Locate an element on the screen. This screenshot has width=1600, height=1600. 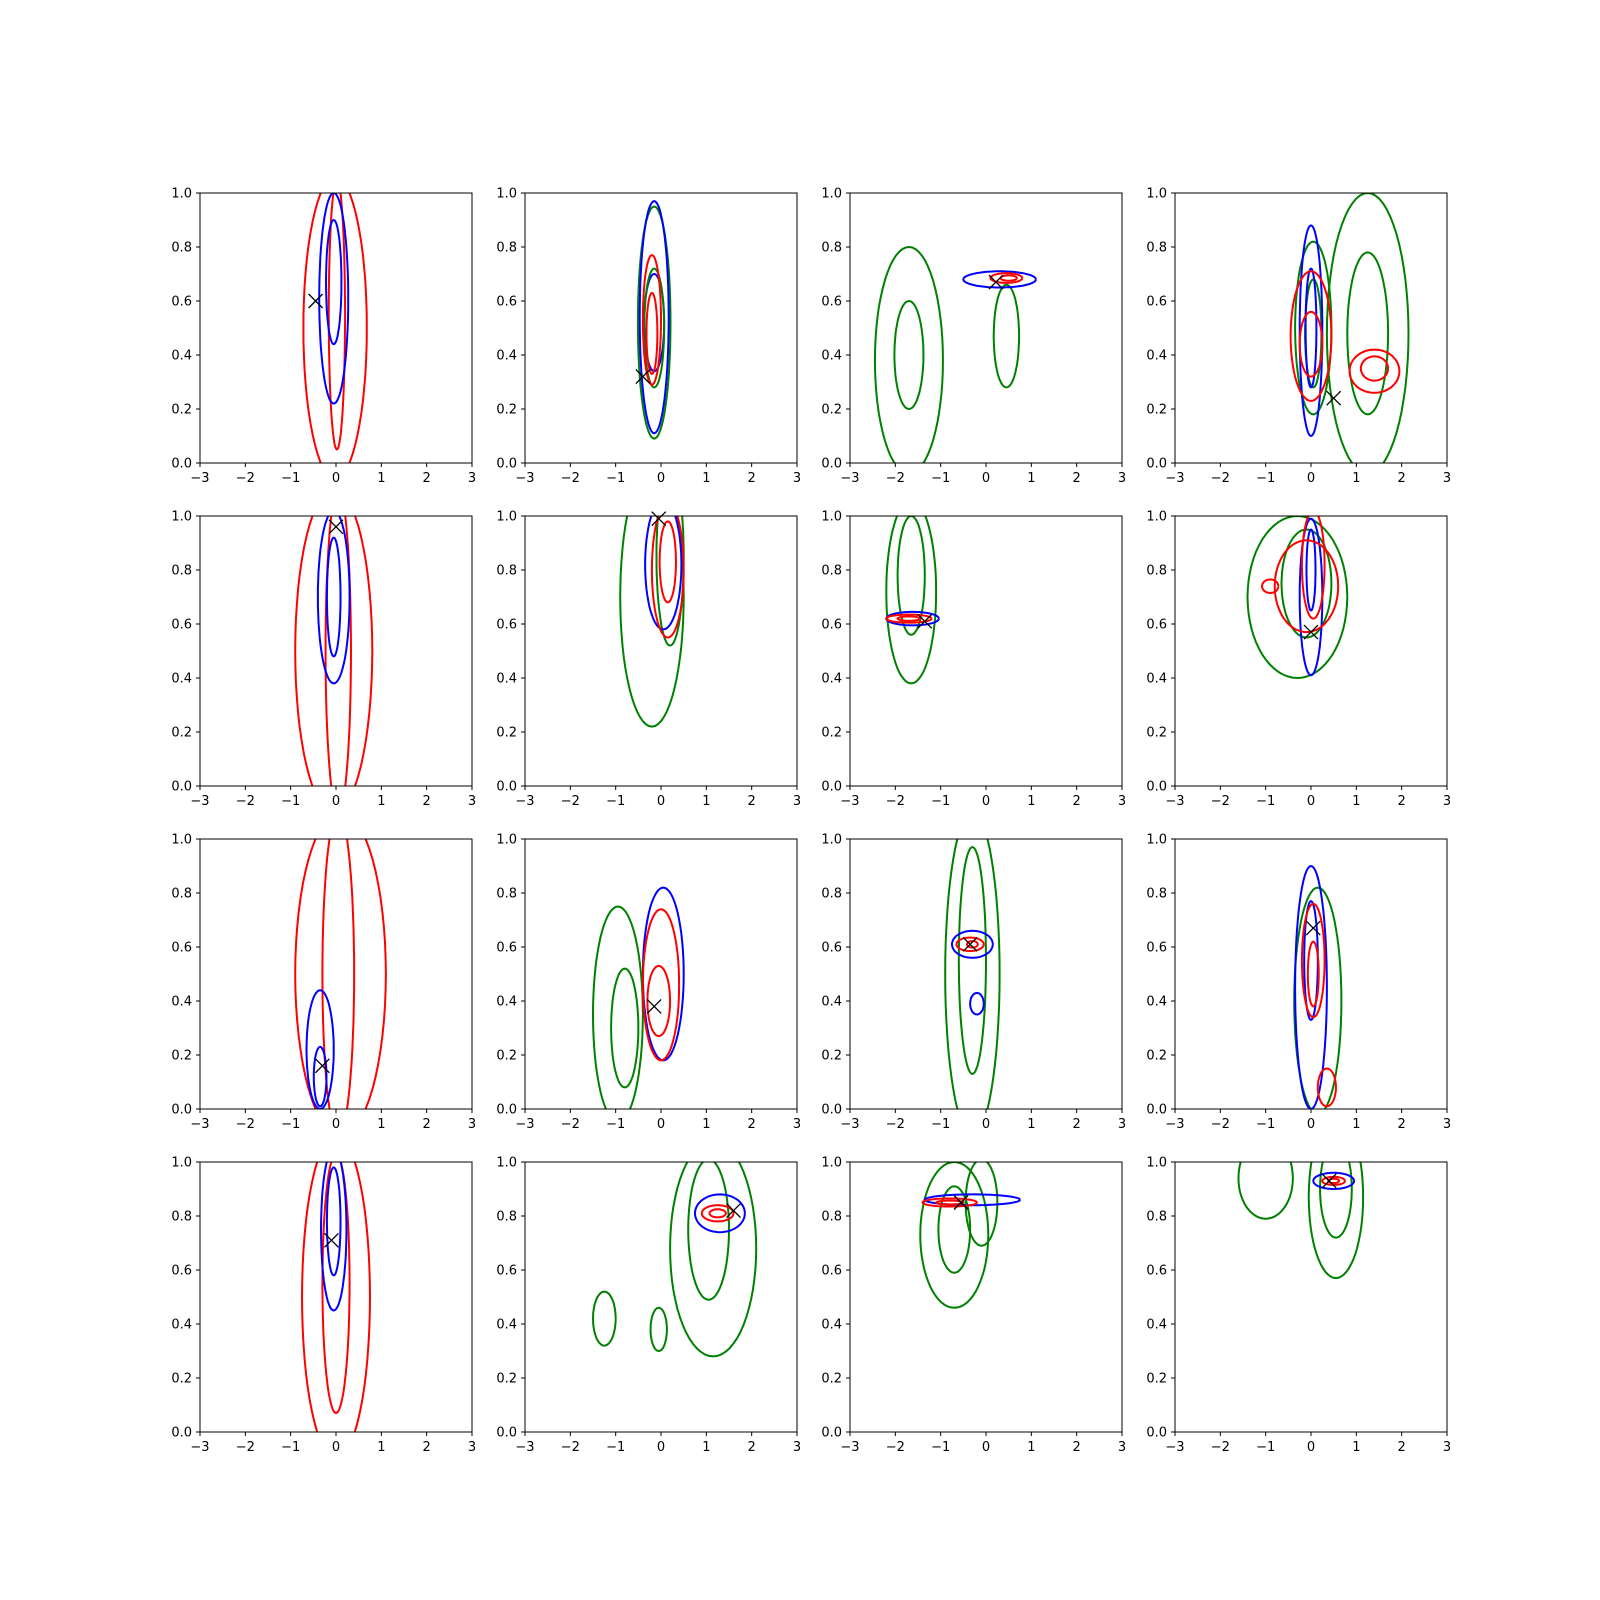
subplot-3-2: −3 −2 −1 0 1 2 3 0.0 0.2 0.4 0.6 0.8 1.0 is located at coordinates (648, 983).